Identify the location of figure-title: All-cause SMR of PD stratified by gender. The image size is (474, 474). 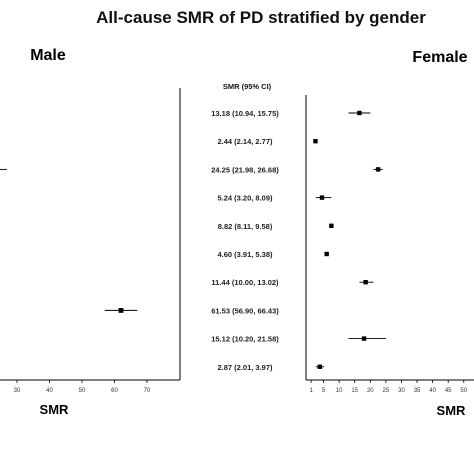
(261, 17).